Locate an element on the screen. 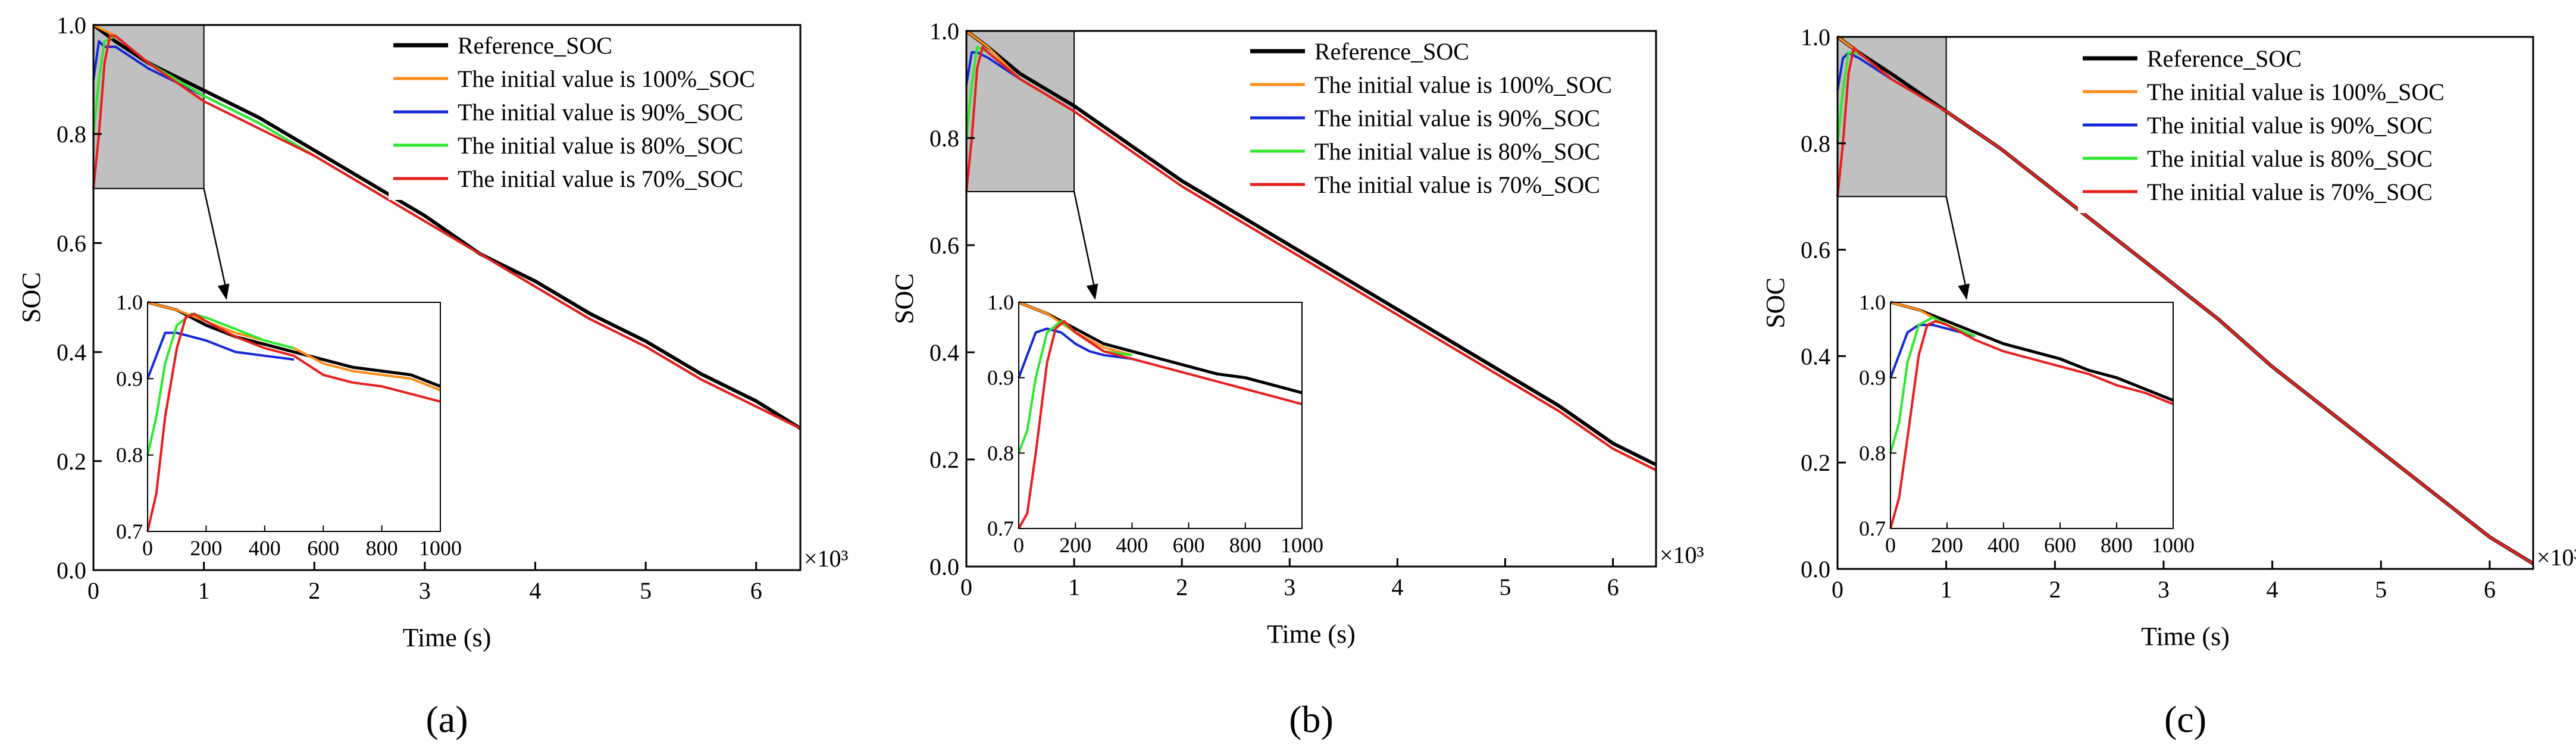  x-tick-label: 2 is located at coordinates (314, 590).